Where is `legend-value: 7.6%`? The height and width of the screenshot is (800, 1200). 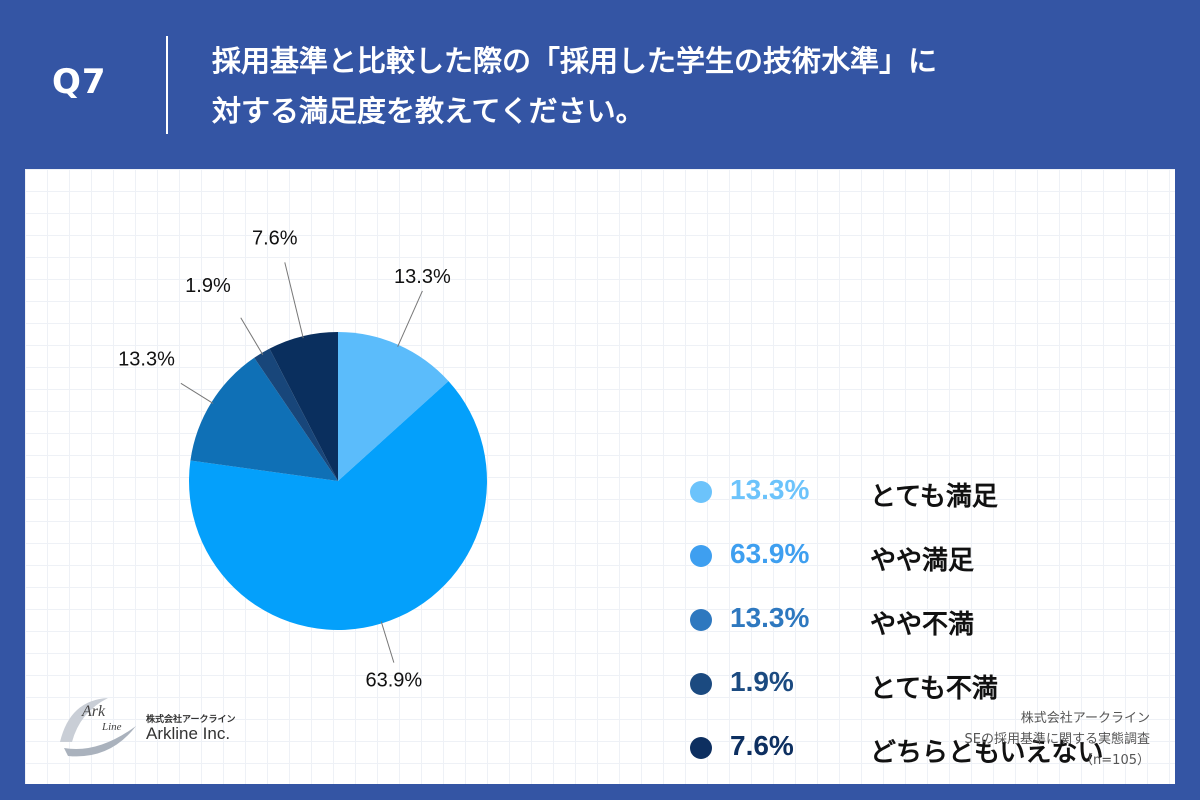 legend-value: 7.6% is located at coordinates (762, 745).